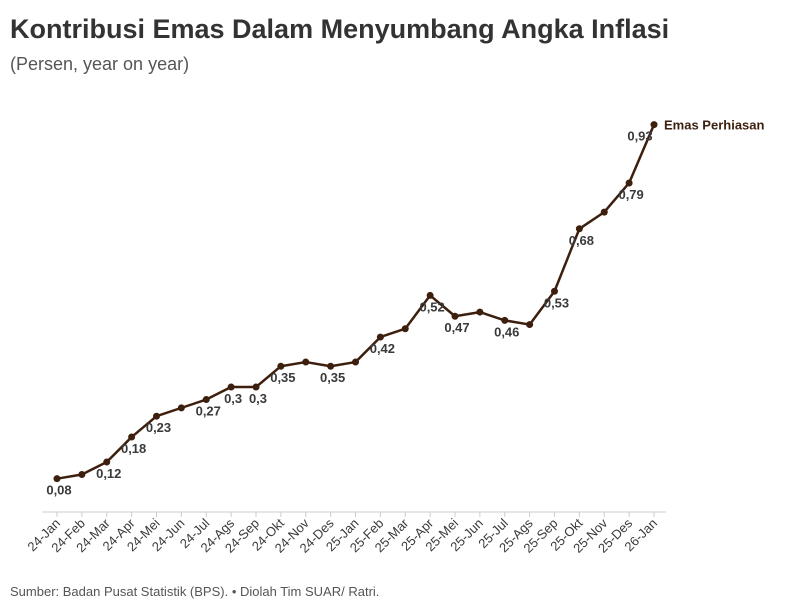 This screenshot has width=787, height=609. Describe the element at coordinates (456, 327) in the screenshot. I see `data-label: 0,47` at that location.